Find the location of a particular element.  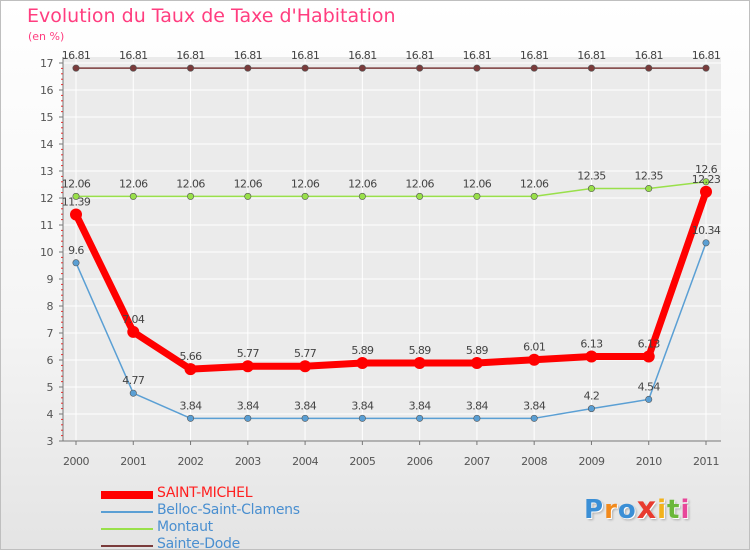

y-tick-label: 3 is located at coordinates (50, 441).